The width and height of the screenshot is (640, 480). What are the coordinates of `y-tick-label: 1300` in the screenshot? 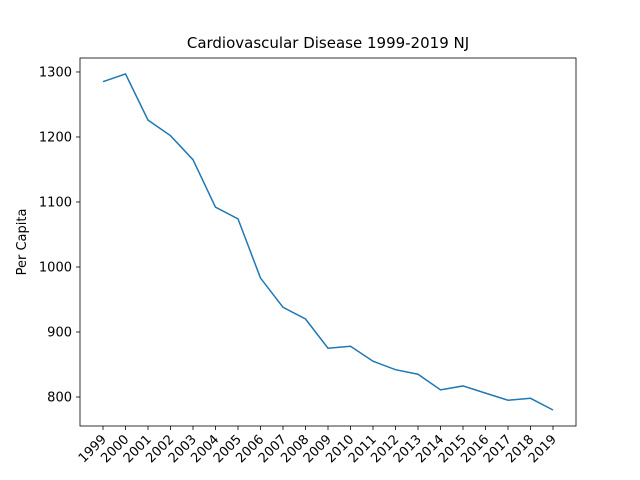 It's located at (55, 72).